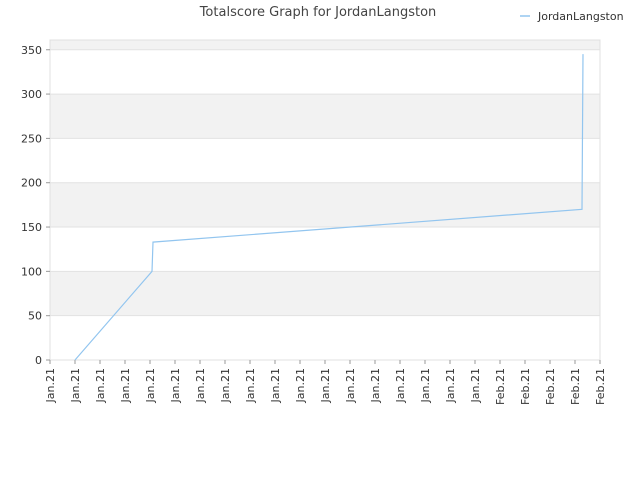 The height and width of the screenshot is (480, 640). What do you see at coordinates (31, 227) in the screenshot?
I see `y-tick-label: 150` at bounding box center [31, 227].